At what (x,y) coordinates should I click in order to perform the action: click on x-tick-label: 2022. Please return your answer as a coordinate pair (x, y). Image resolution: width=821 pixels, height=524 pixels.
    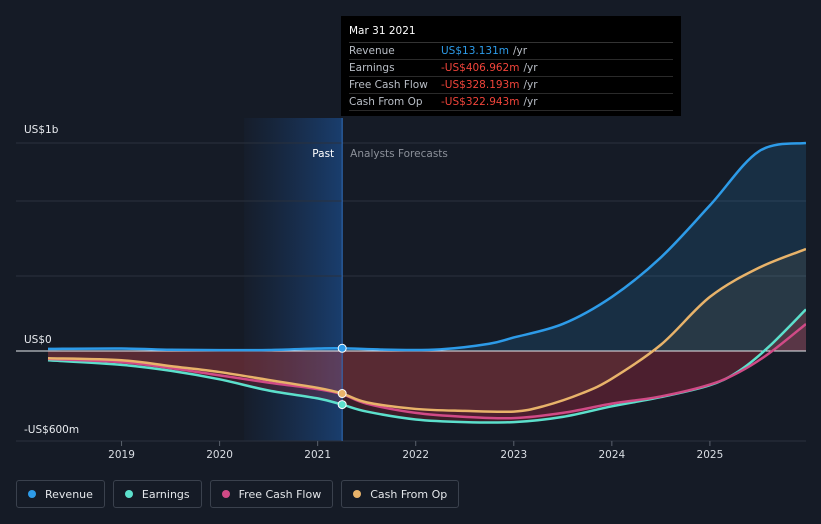
    Looking at the image, I should click on (415, 455).